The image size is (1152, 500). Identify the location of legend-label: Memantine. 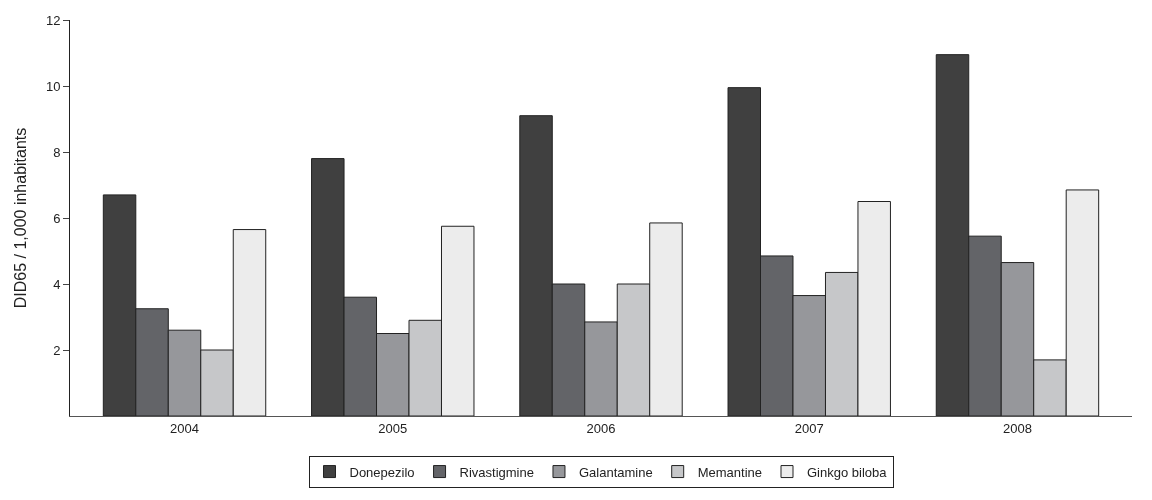
(729, 472).